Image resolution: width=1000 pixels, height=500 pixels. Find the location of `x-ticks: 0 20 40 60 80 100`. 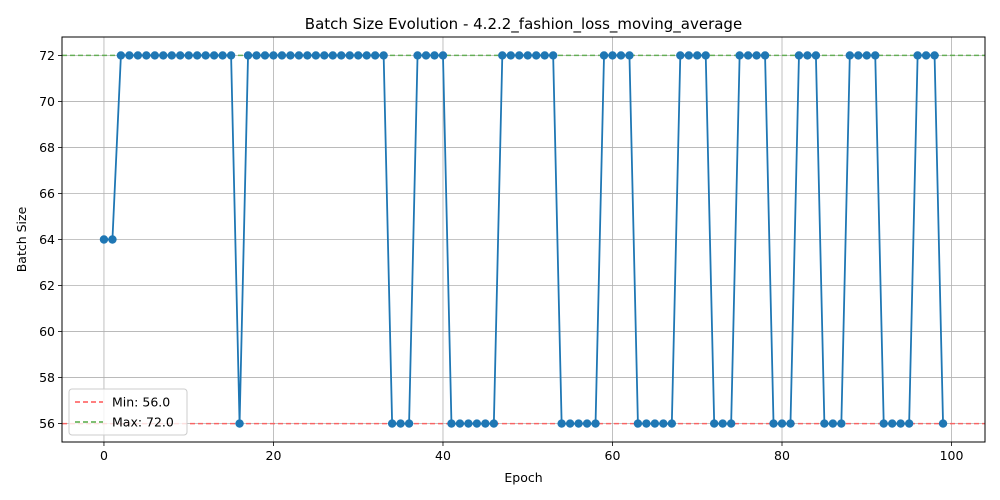

x-ticks: 0 20 40 60 80 100 is located at coordinates (532, 452).